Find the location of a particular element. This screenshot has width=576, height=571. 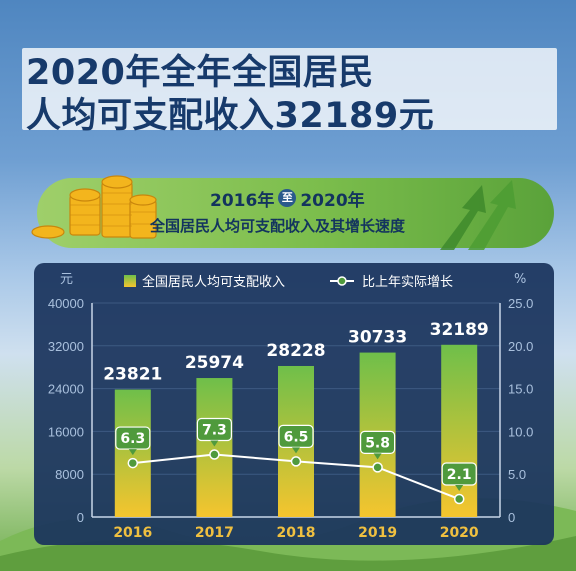

growth-value-label: 5.8 is located at coordinates (377, 443).